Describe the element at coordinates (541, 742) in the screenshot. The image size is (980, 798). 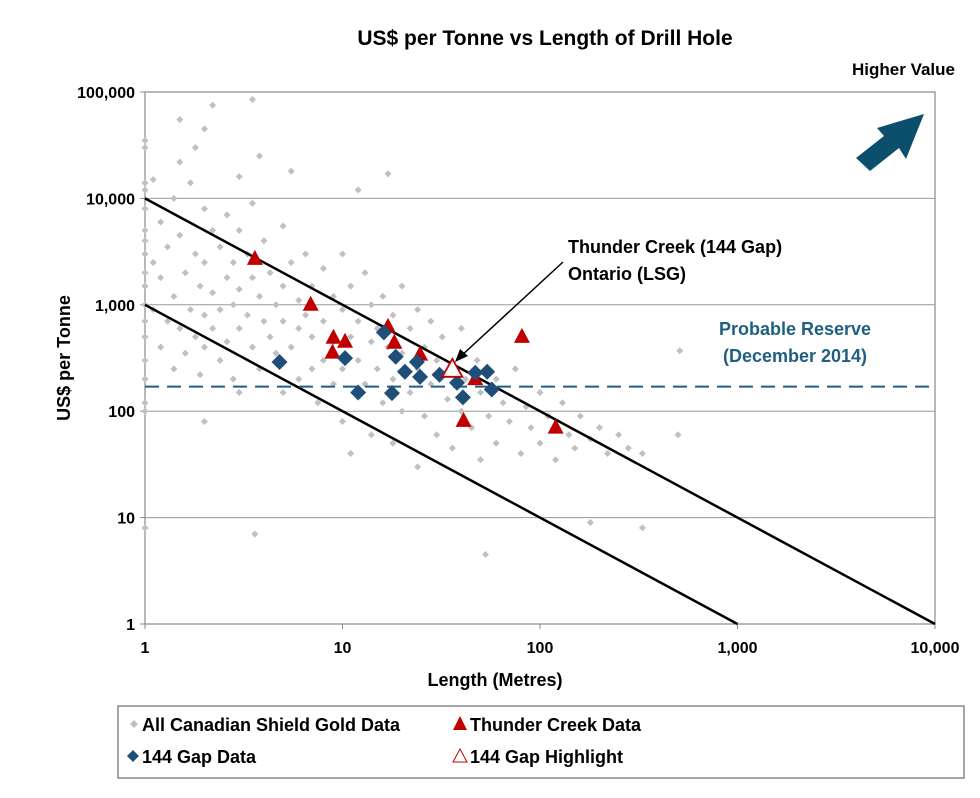
I see `legend-box` at that location.